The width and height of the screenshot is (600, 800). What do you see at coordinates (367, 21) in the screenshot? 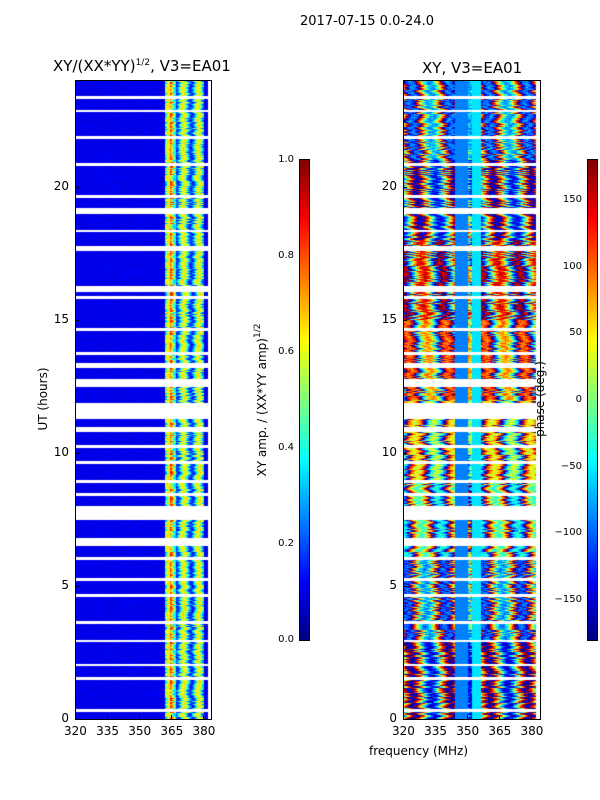
I see `suptitle: 2017-07-15 0.0-24.0` at bounding box center [367, 21].